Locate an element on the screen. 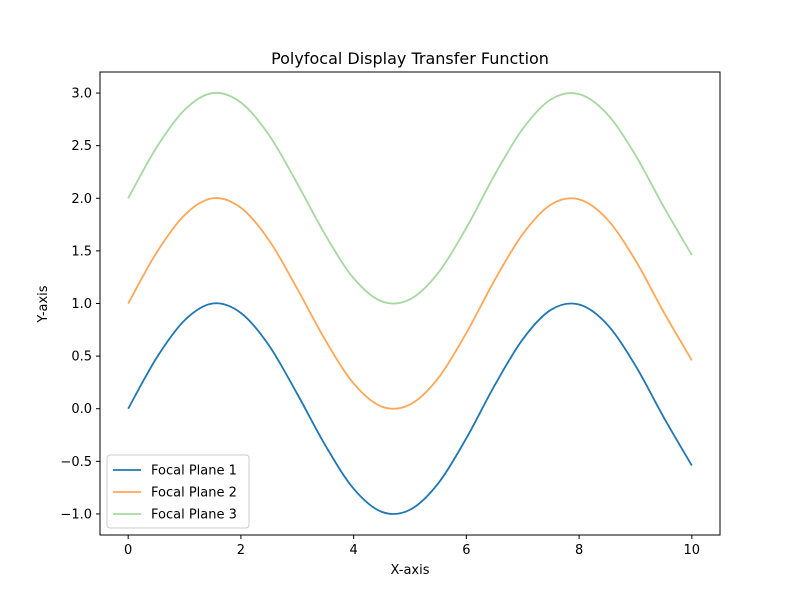  y-tick-label: −1.0 is located at coordinates (76, 514).